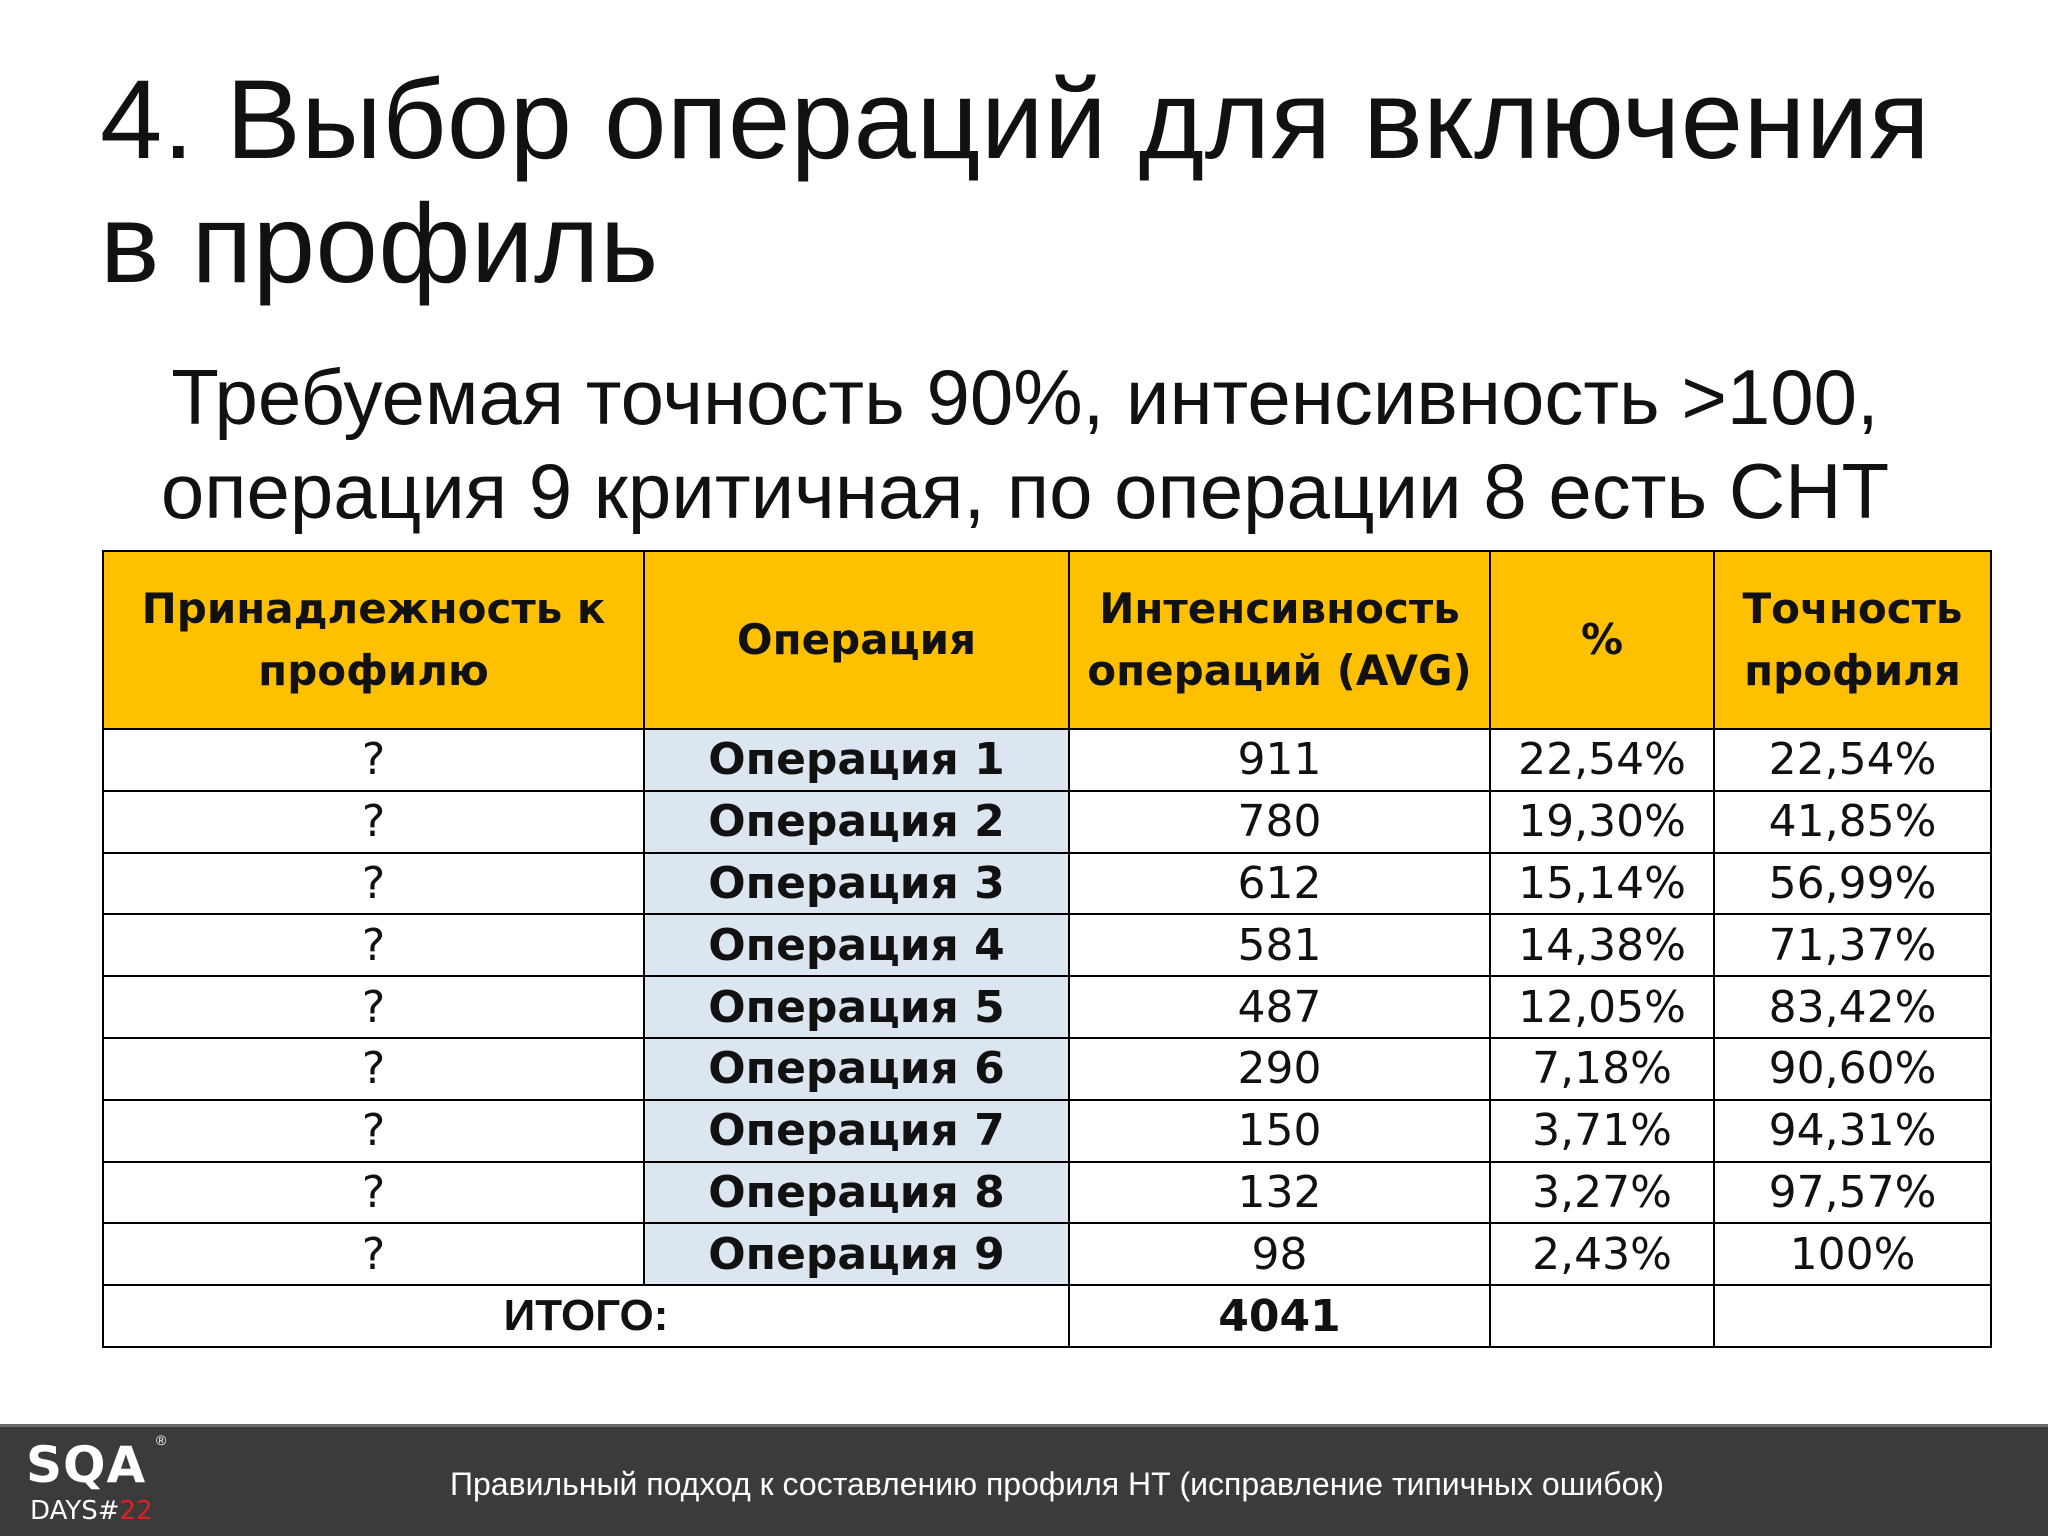 Image resolution: width=2048 pixels, height=1536 pixels. What do you see at coordinates (586, 1316) in the screenshot?
I see `total-label: ИТОГО:` at bounding box center [586, 1316].